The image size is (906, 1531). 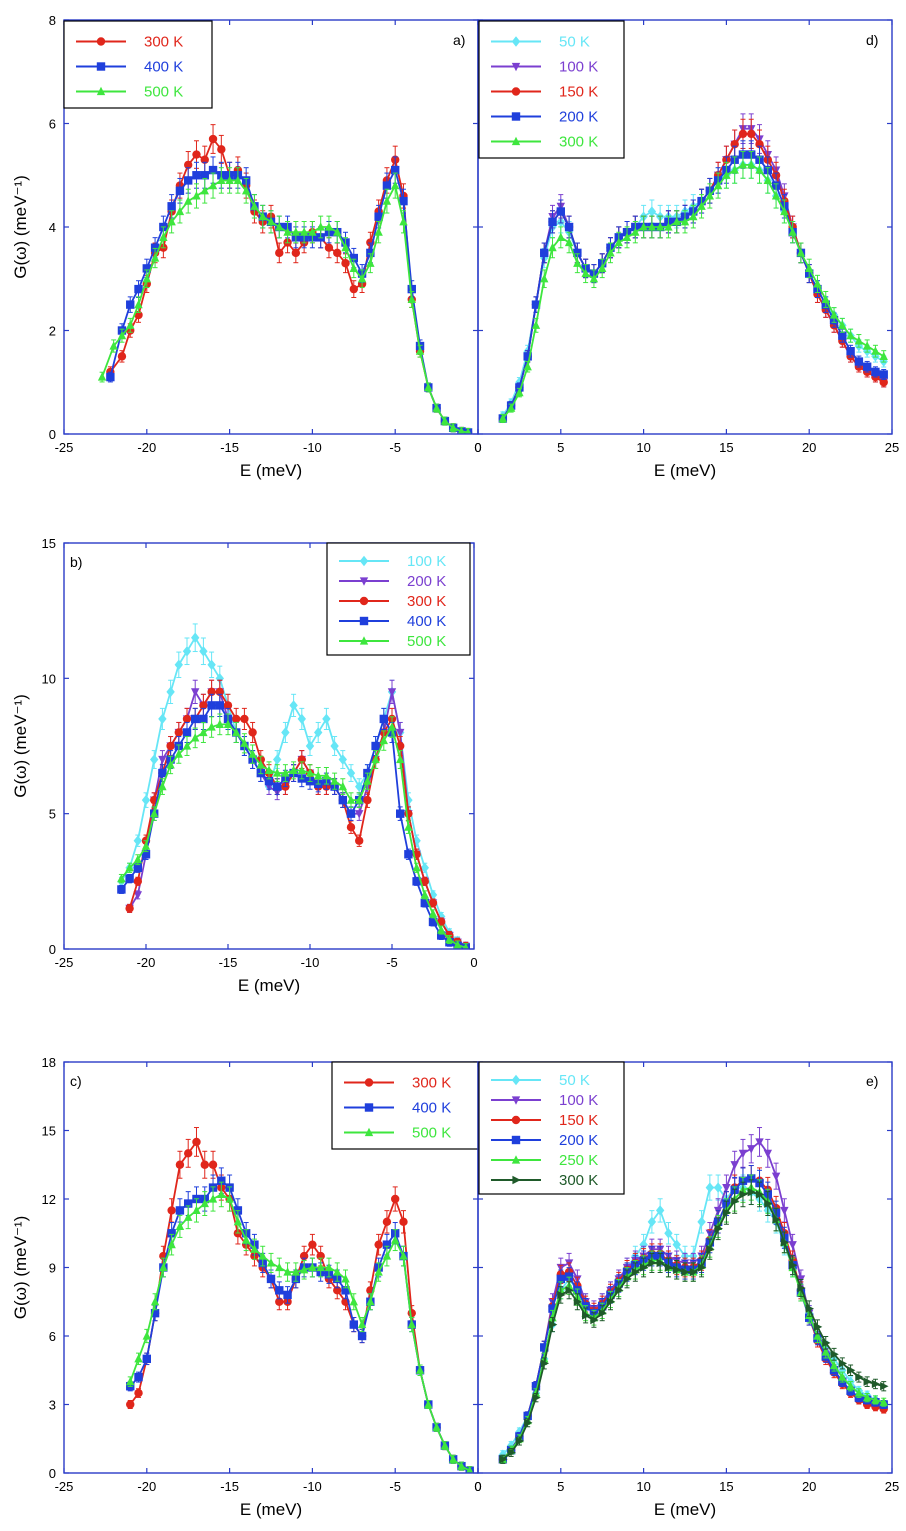 I want to click on legend-entry-label: 200 K, so click(x=578, y=117).